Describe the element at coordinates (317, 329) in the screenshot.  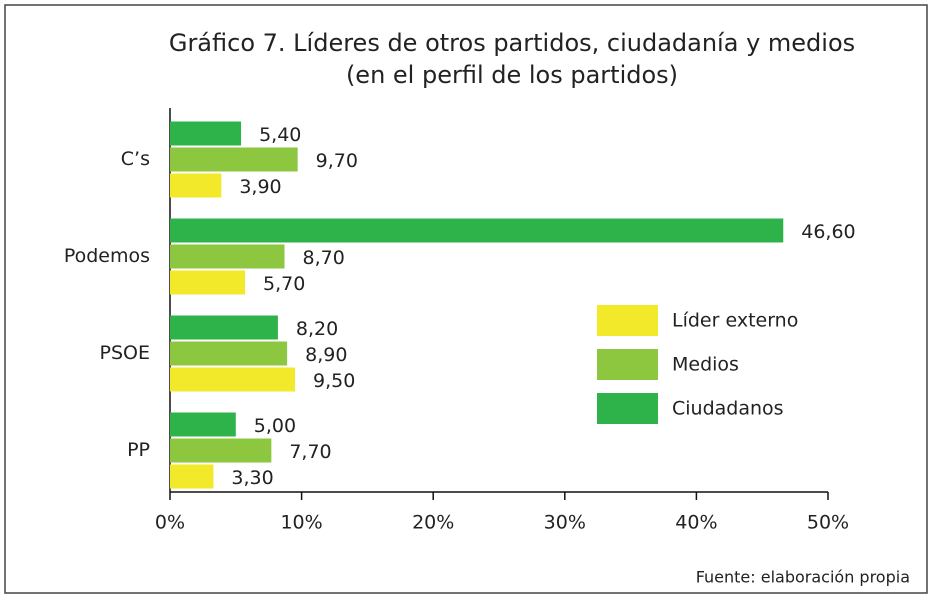
I see `value-label: 8,20` at that location.